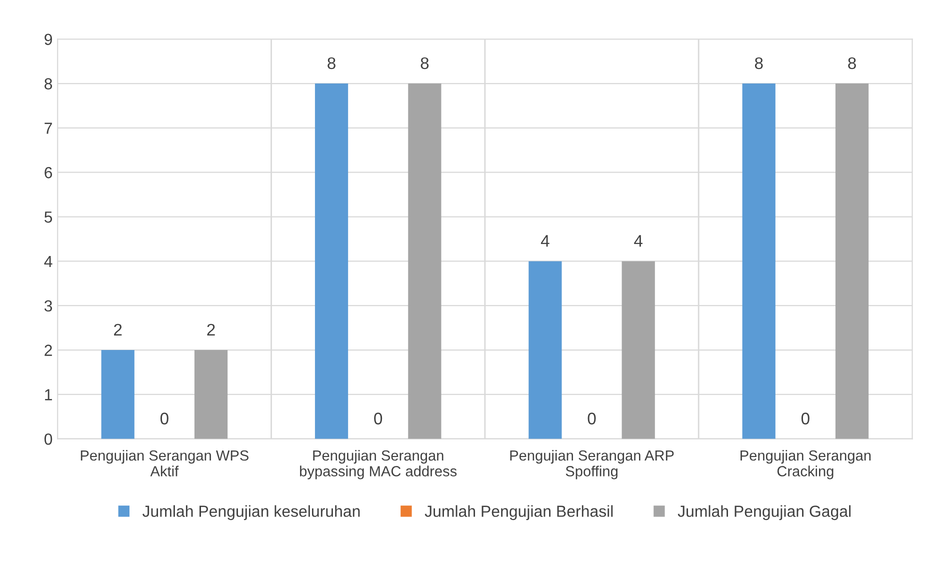  Describe the element at coordinates (48, 350) in the screenshot. I see `y-tick-label: 2` at that location.